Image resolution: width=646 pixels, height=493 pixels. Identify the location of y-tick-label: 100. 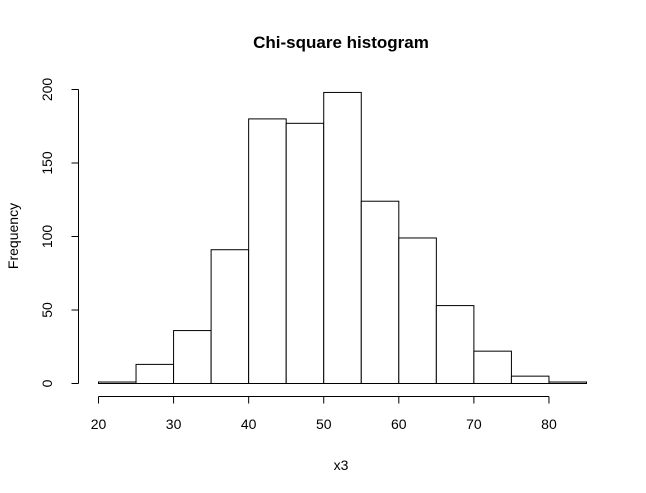
(47, 237).